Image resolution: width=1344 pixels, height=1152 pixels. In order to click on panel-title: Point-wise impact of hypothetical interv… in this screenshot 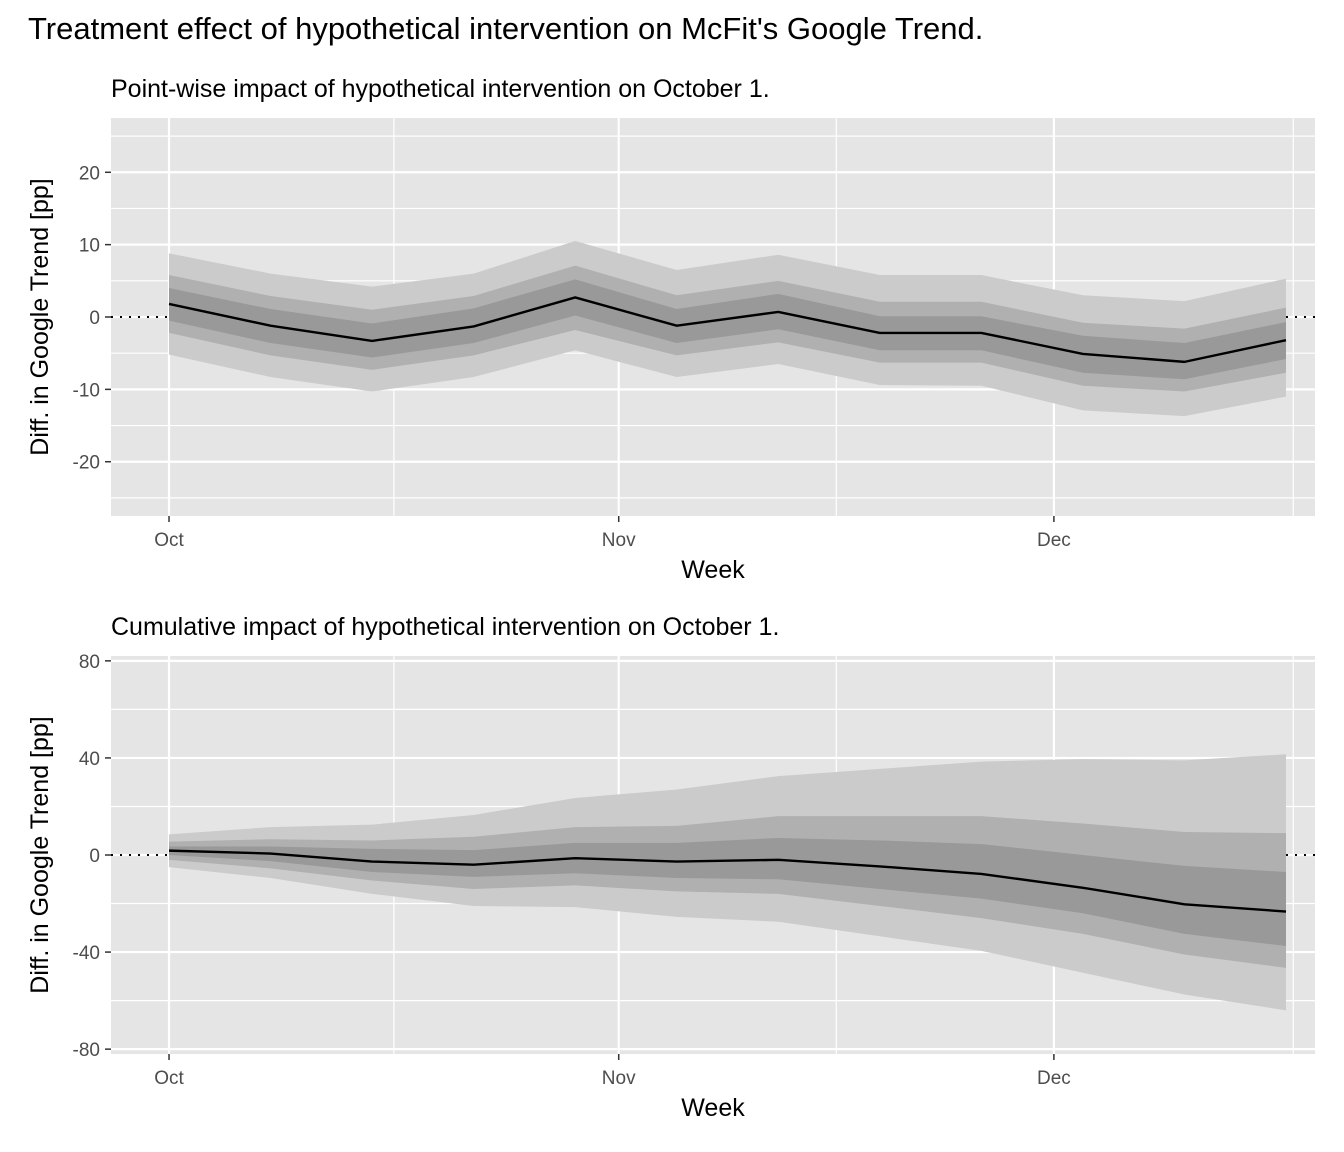, I will do `click(440, 89)`.